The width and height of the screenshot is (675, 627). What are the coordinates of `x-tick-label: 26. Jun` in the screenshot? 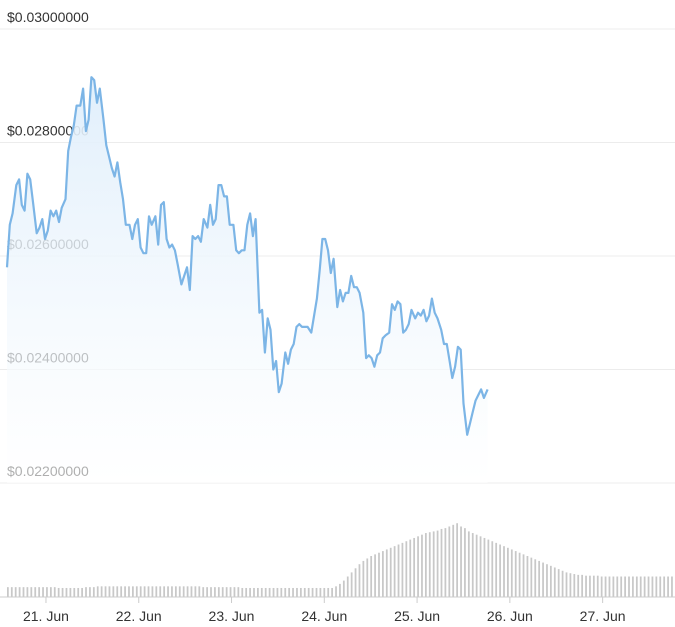 It's located at (510, 616).